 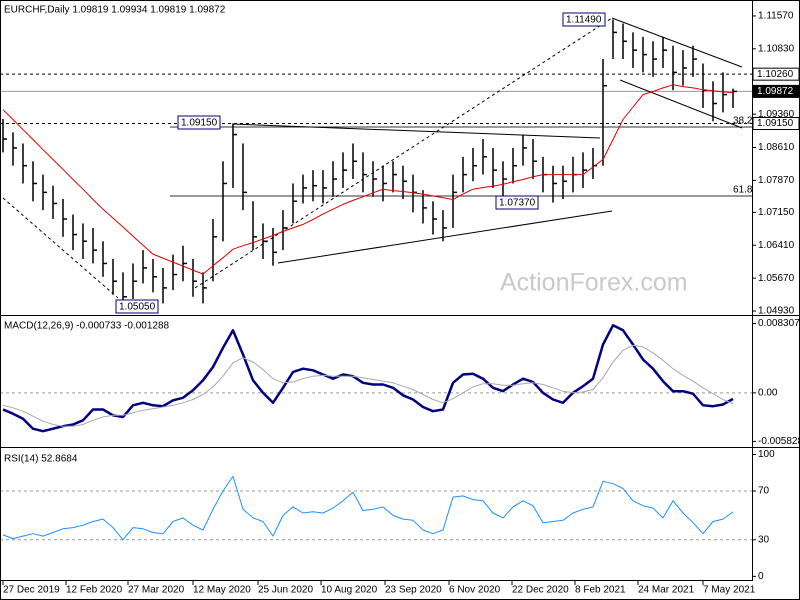 I want to click on annotation: 1.07370, so click(x=517, y=203).